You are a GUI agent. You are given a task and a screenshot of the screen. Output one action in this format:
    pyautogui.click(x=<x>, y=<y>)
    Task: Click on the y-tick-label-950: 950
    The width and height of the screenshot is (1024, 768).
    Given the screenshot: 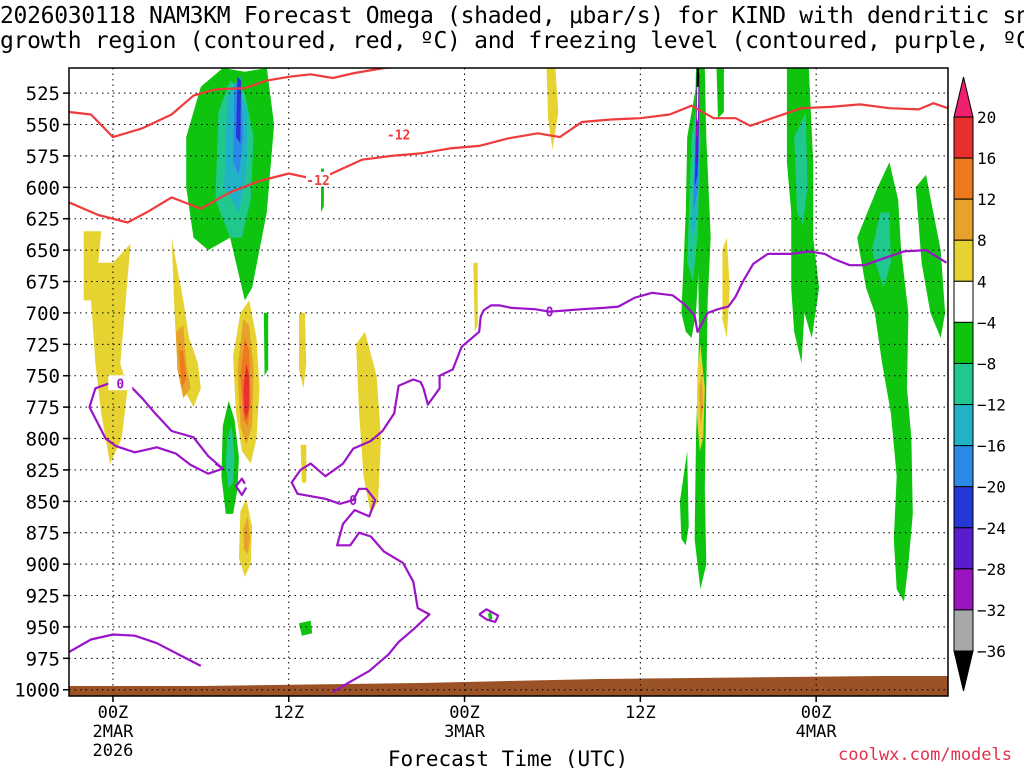 What is the action you would take?
    pyautogui.click(x=43, y=628)
    